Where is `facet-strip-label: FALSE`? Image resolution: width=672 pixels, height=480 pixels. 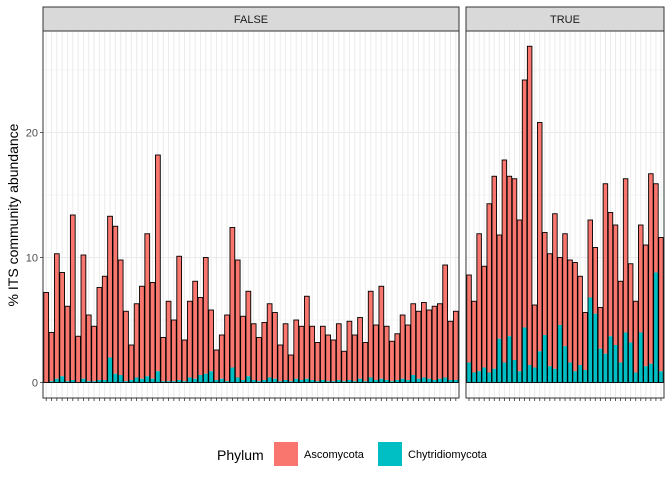
facet-strip-label: FALSE is located at coordinates (251, 20).